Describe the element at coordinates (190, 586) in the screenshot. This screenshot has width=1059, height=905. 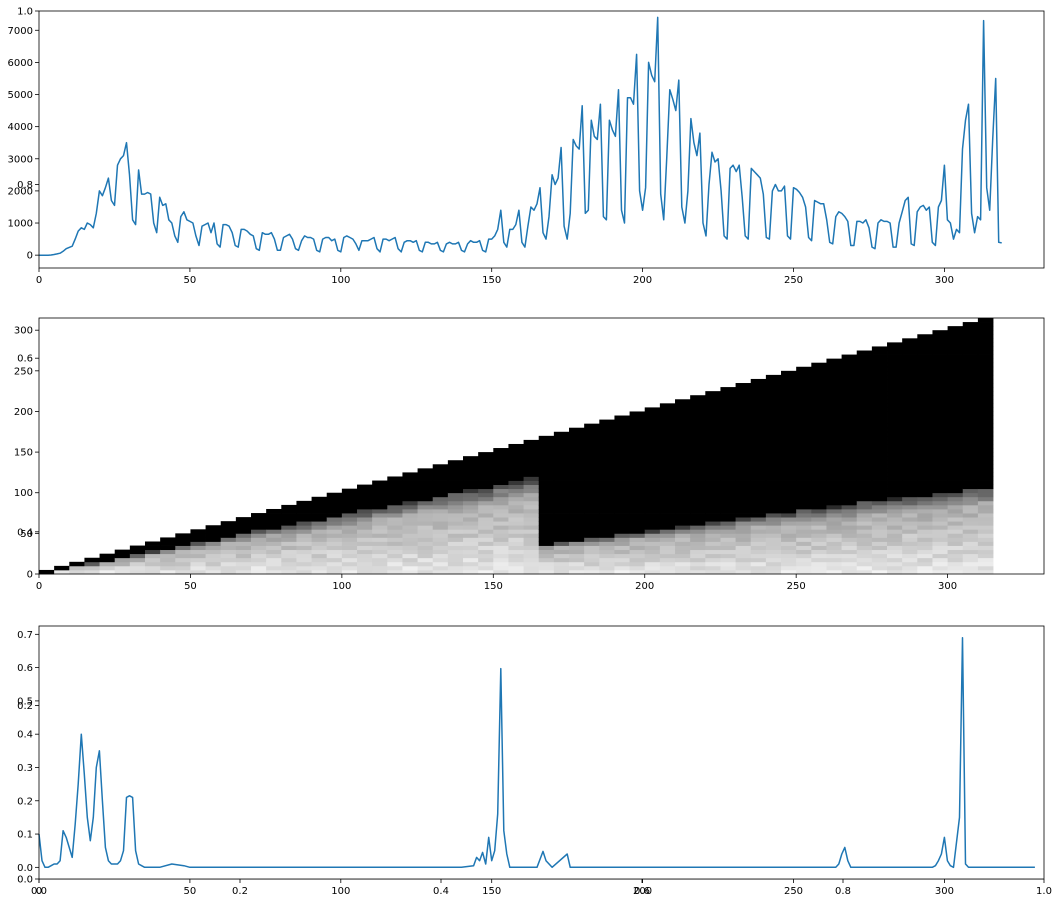
I see `x-tick-label: 50` at that location.